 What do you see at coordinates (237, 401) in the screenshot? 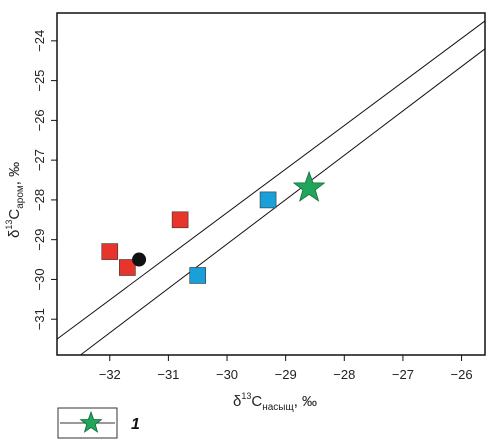
I see `x-axis-title-base: δ` at bounding box center [237, 401].